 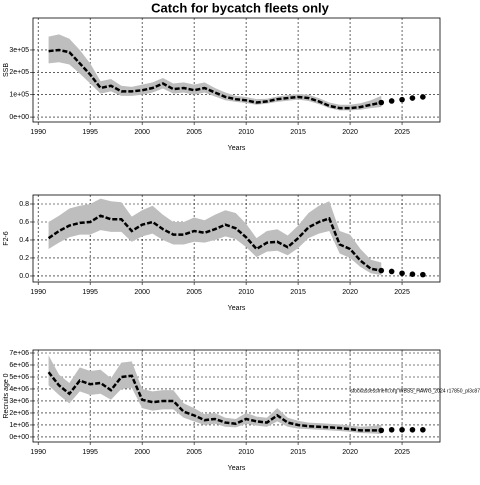 What do you see at coordinates (24, 222) in the screenshot?
I see `y-tick-label: 0.6` at bounding box center [24, 222].